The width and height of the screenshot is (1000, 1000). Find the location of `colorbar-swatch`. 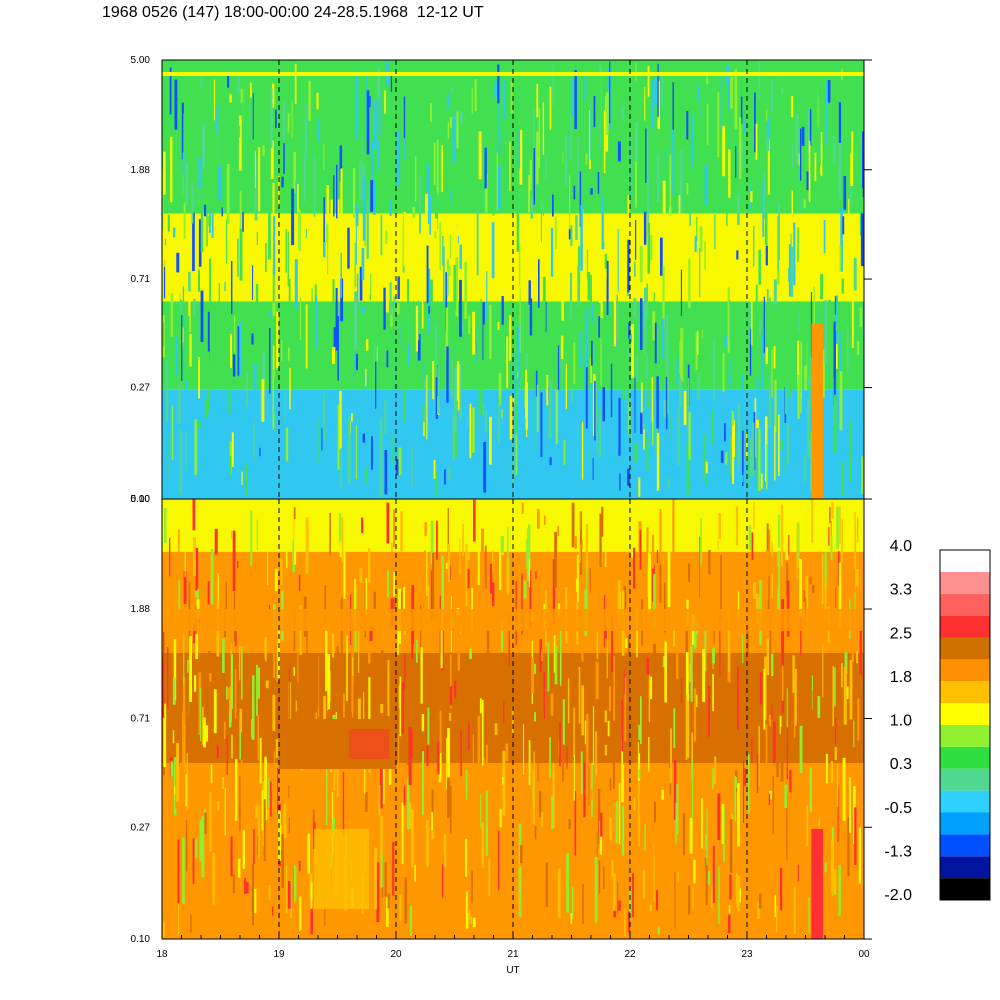

colorbar-swatch is located at coordinates (965, 757).